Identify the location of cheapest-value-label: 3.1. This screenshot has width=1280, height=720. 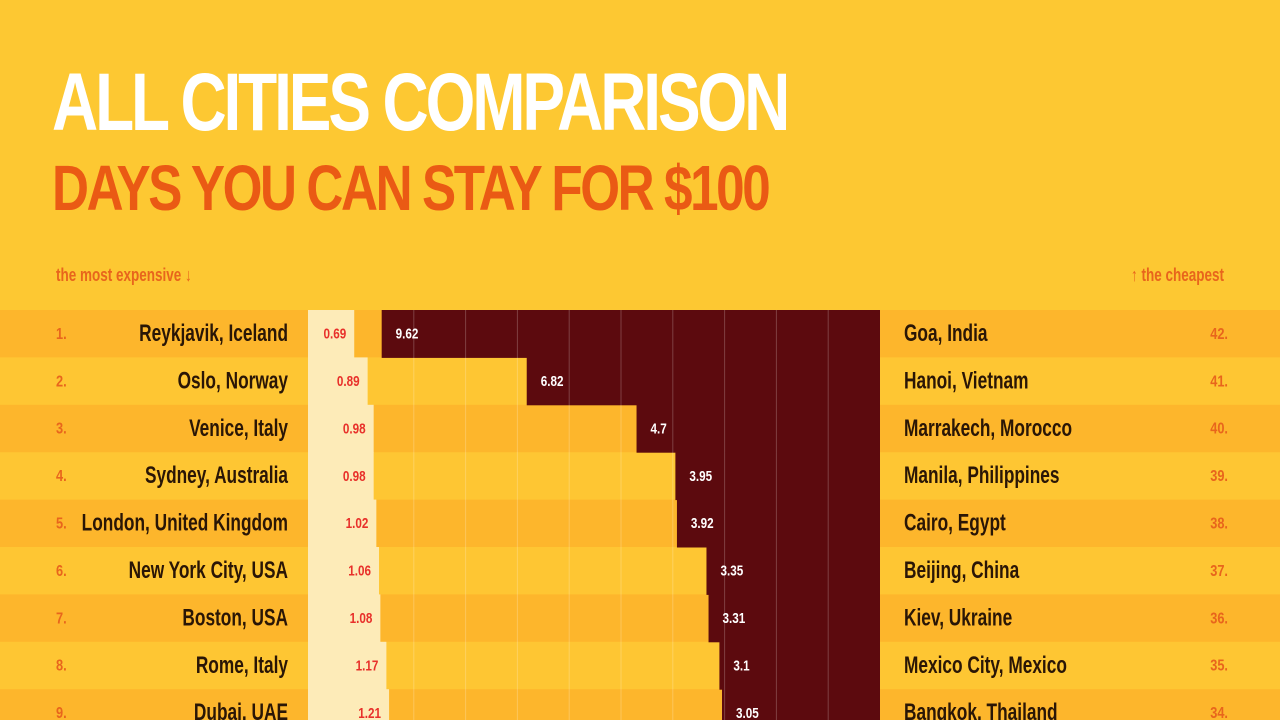
(741, 665).